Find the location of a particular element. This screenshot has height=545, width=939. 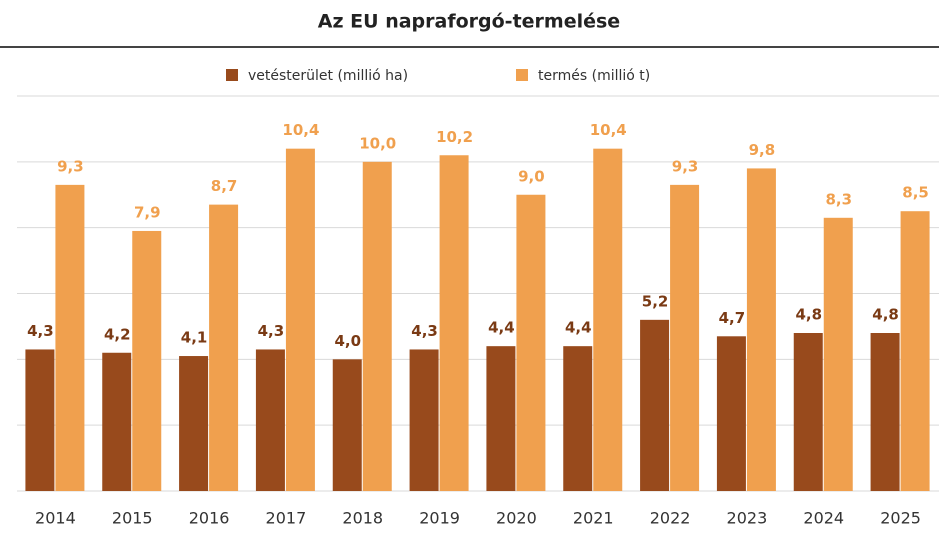

chart-title: Az EU napraforgó-termelése is located at coordinates (469, 22).